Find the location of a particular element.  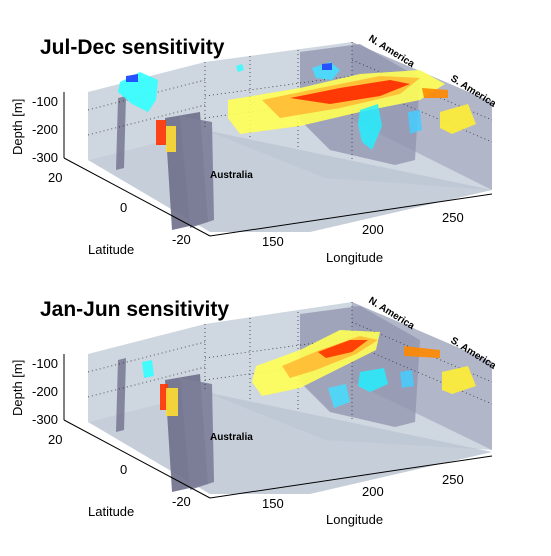

blob-cyan-nw is located at coordinates (148, 369).